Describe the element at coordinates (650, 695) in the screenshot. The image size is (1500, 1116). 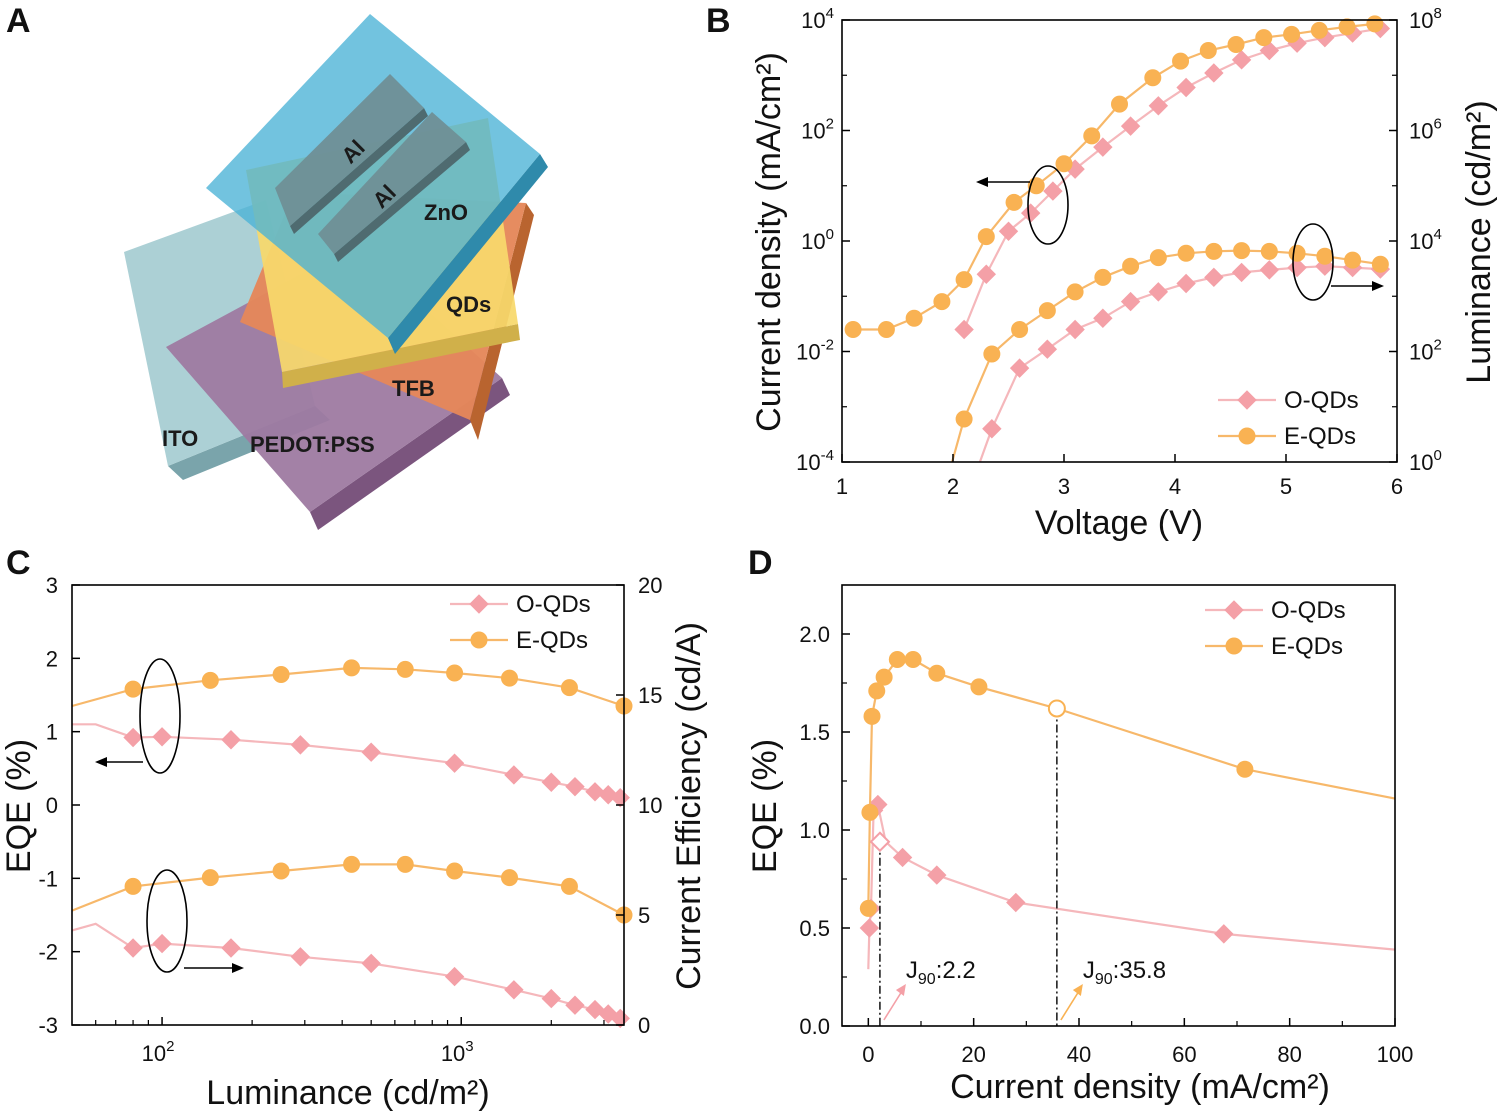
I see `panel-c-right-tick-label: 15` at that location.